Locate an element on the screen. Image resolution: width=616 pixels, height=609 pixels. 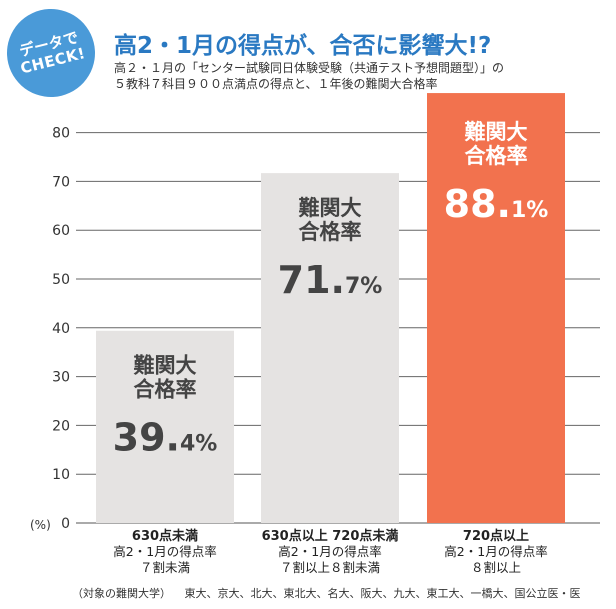
chart-headline: 高2・1月の得点が、合否に影響大!? is located at coordinates (303, 46).